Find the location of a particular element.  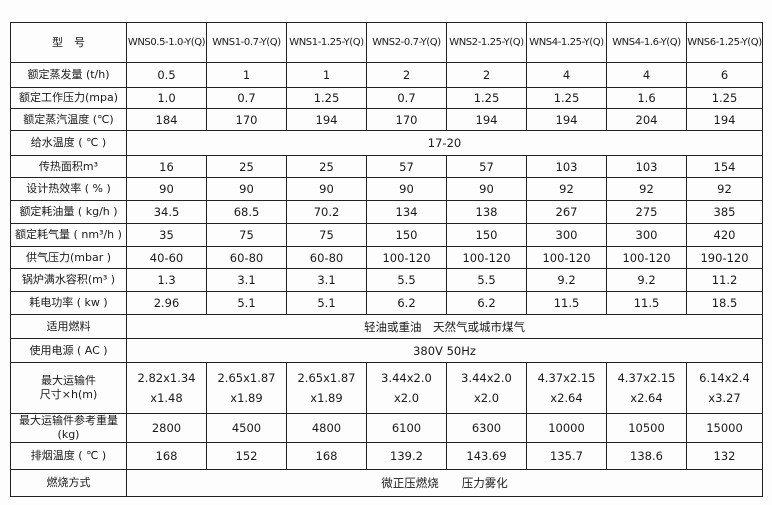

spec-label: 额定耗油量 ( kg/h ) is located at coordinates (68, 212).